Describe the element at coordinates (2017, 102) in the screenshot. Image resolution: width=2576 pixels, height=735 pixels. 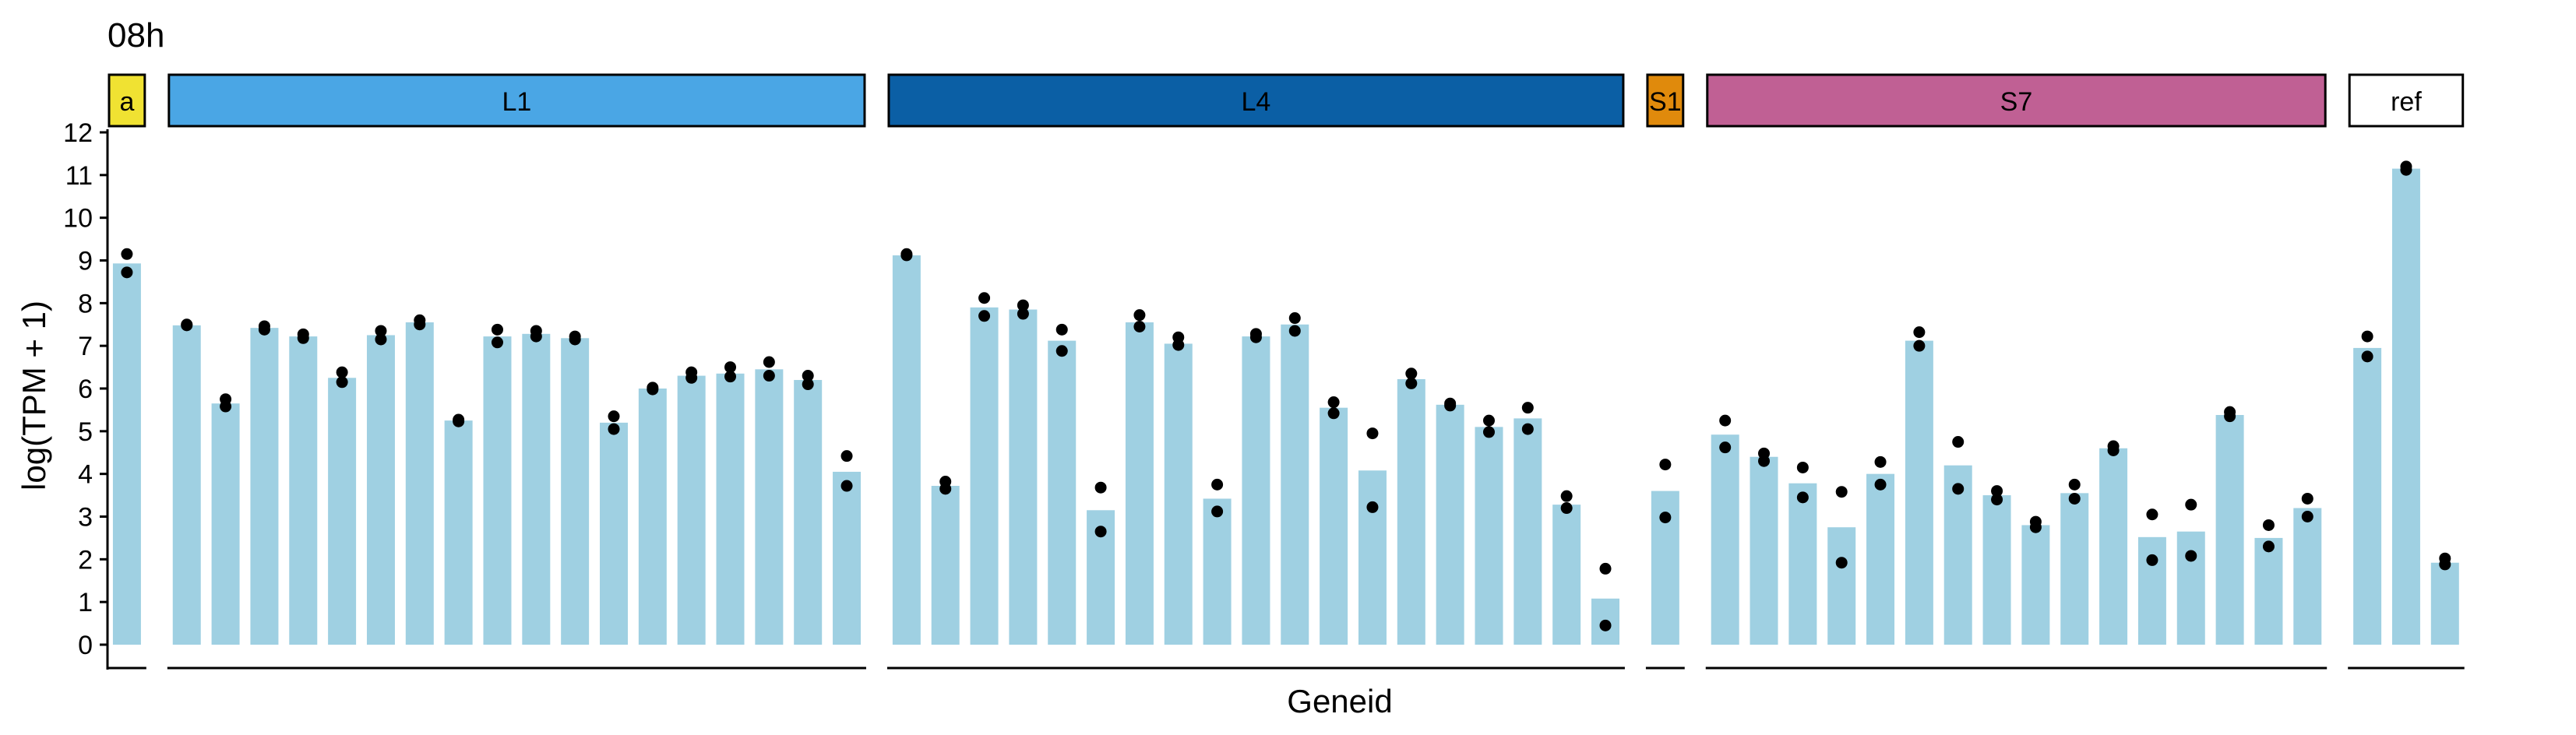
I see `strip-label-S7: S7` at that location.